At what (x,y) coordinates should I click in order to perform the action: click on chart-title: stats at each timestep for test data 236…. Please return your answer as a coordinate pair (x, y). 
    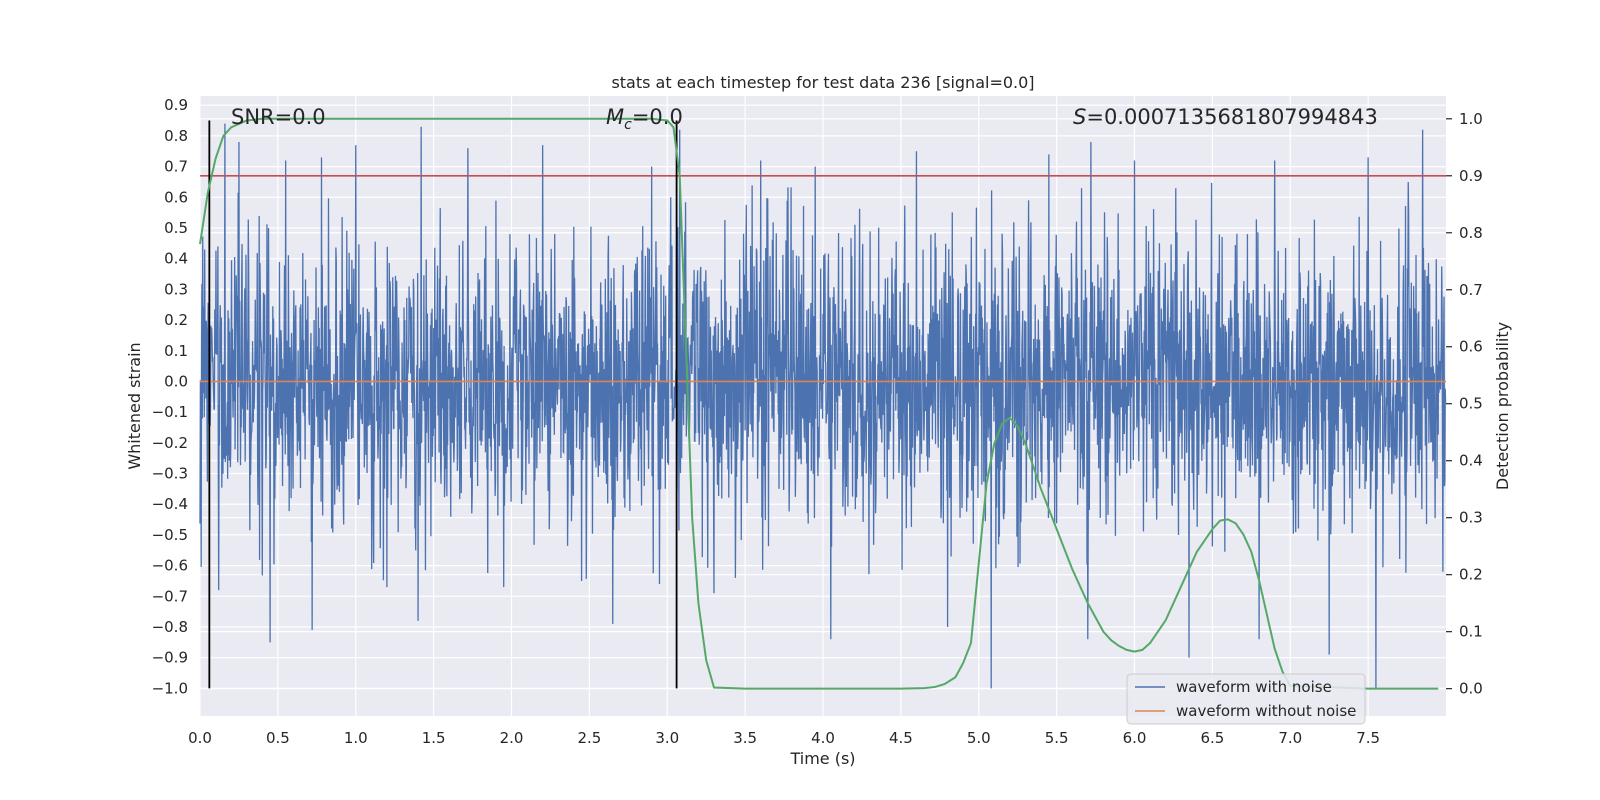
    Looking at the image, I should click on (822, 82).